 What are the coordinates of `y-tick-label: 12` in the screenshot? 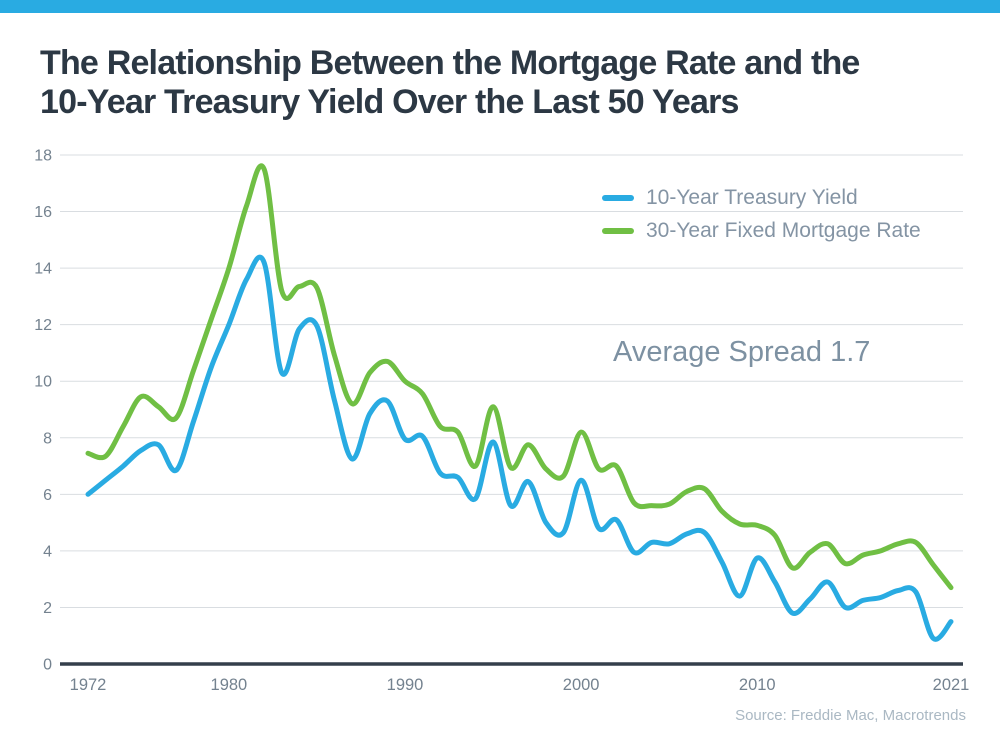 It's located at (43, 325).